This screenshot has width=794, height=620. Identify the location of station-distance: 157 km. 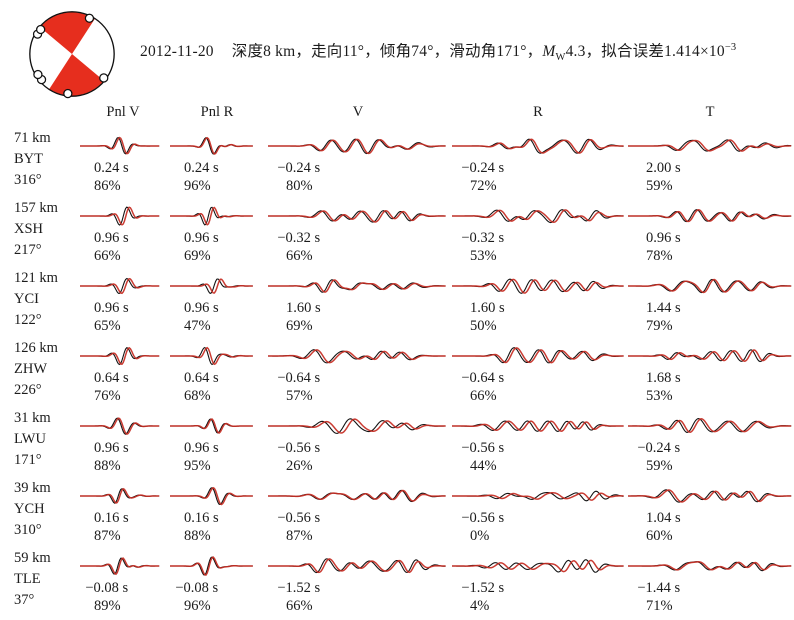
(36, 208).